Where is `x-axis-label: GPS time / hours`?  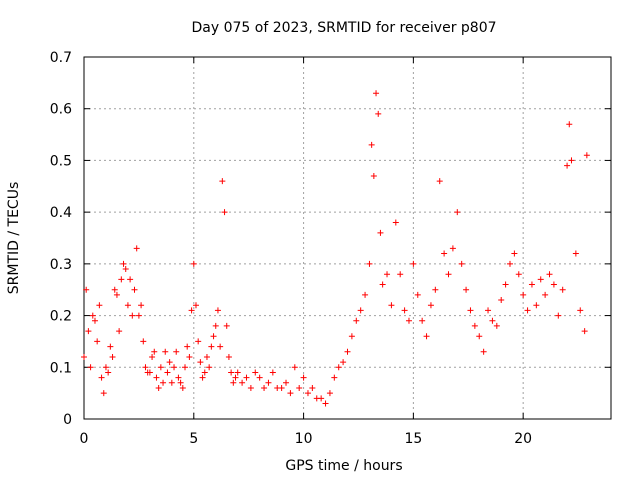 x-axis-label: GPS time / hours is located at coordinates (343, 466).